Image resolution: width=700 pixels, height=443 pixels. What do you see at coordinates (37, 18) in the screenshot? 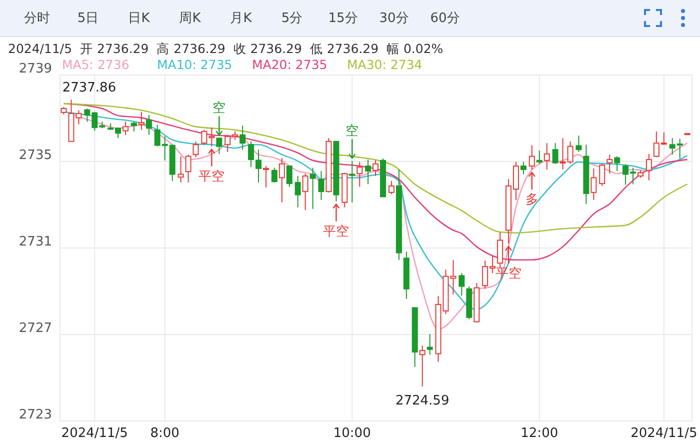
I see `text: 分时` at bounding box center [37, 18].